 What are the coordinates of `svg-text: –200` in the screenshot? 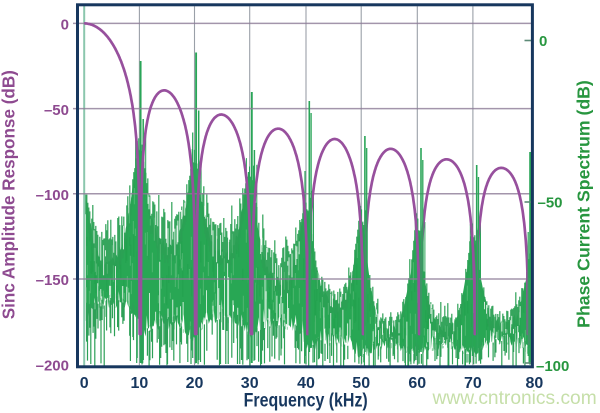 It's located at (52, 365).